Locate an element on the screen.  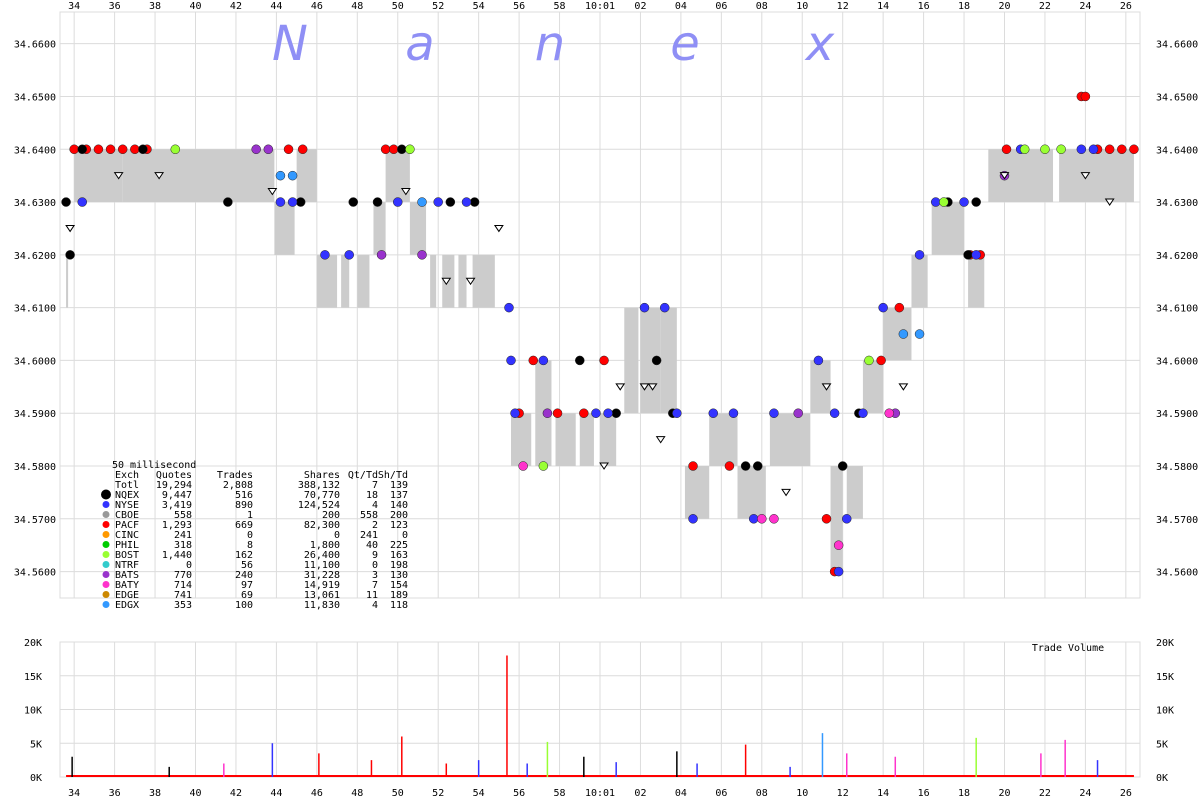
x-tick-label-bottom: 24 is located at coordinates (1085, 793).